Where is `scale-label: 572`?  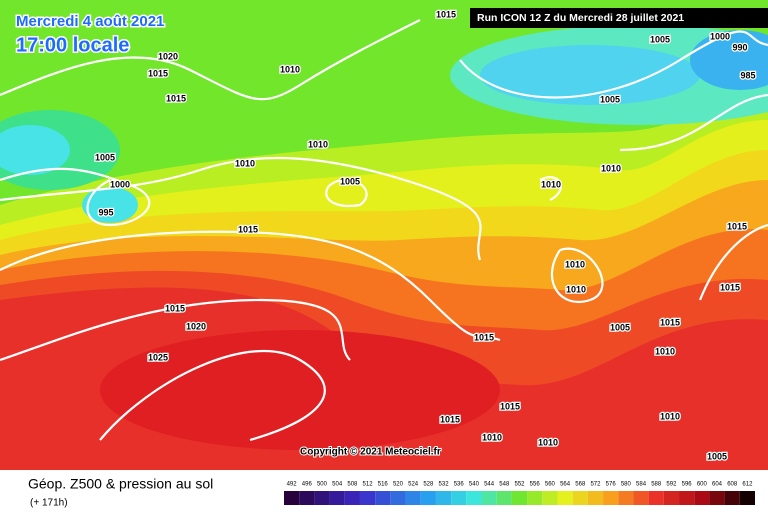 scale-label: 572 is located at coordinates (595, 485).